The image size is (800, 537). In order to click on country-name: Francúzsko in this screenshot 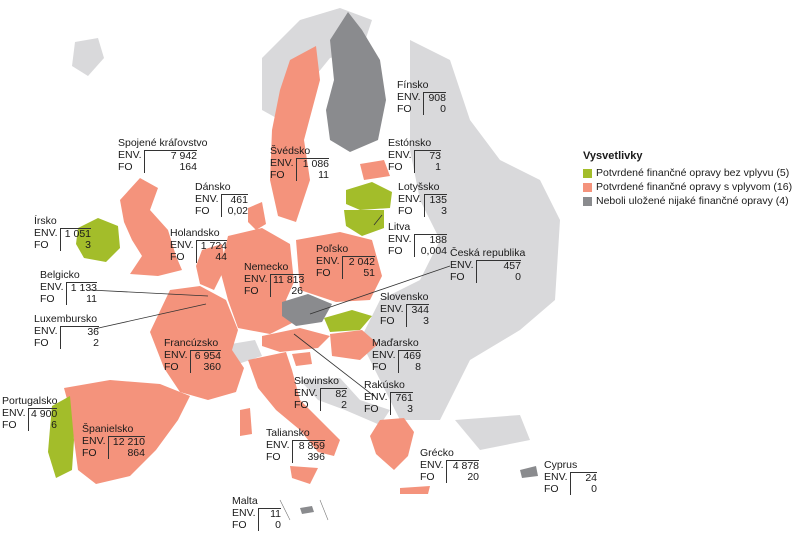, I will do `click(191, 343)`.